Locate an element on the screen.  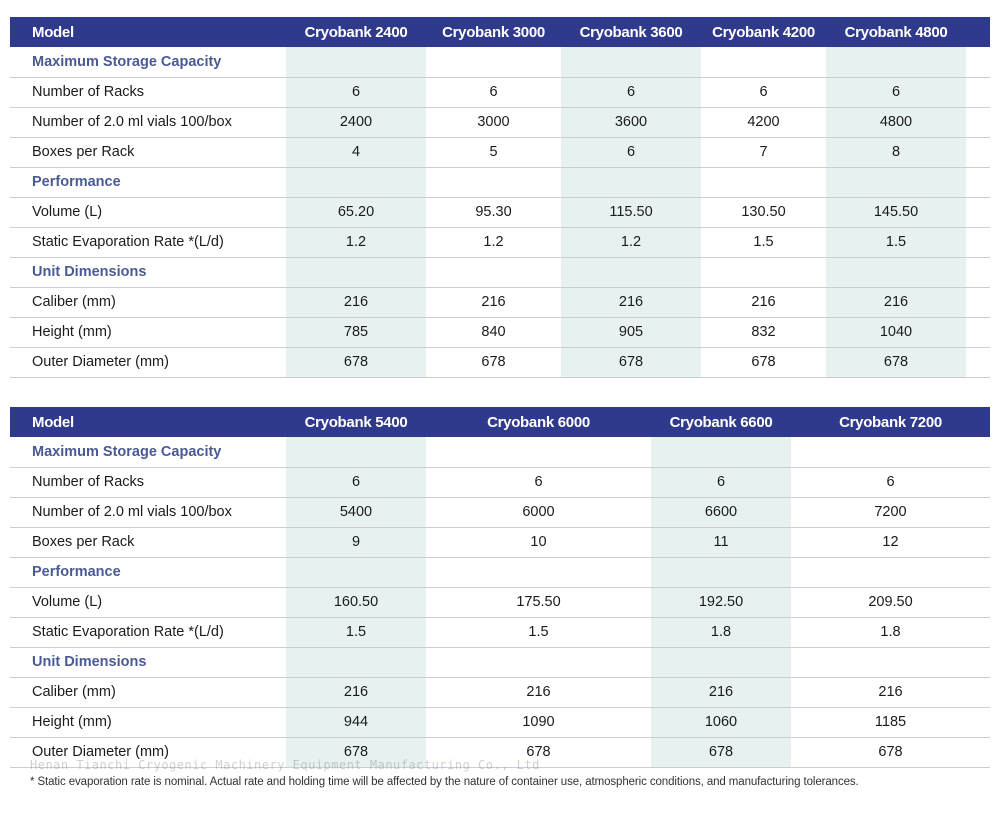
row-label: Number of 2.0 ml vials 100/box is located at coordinates (148, 122).